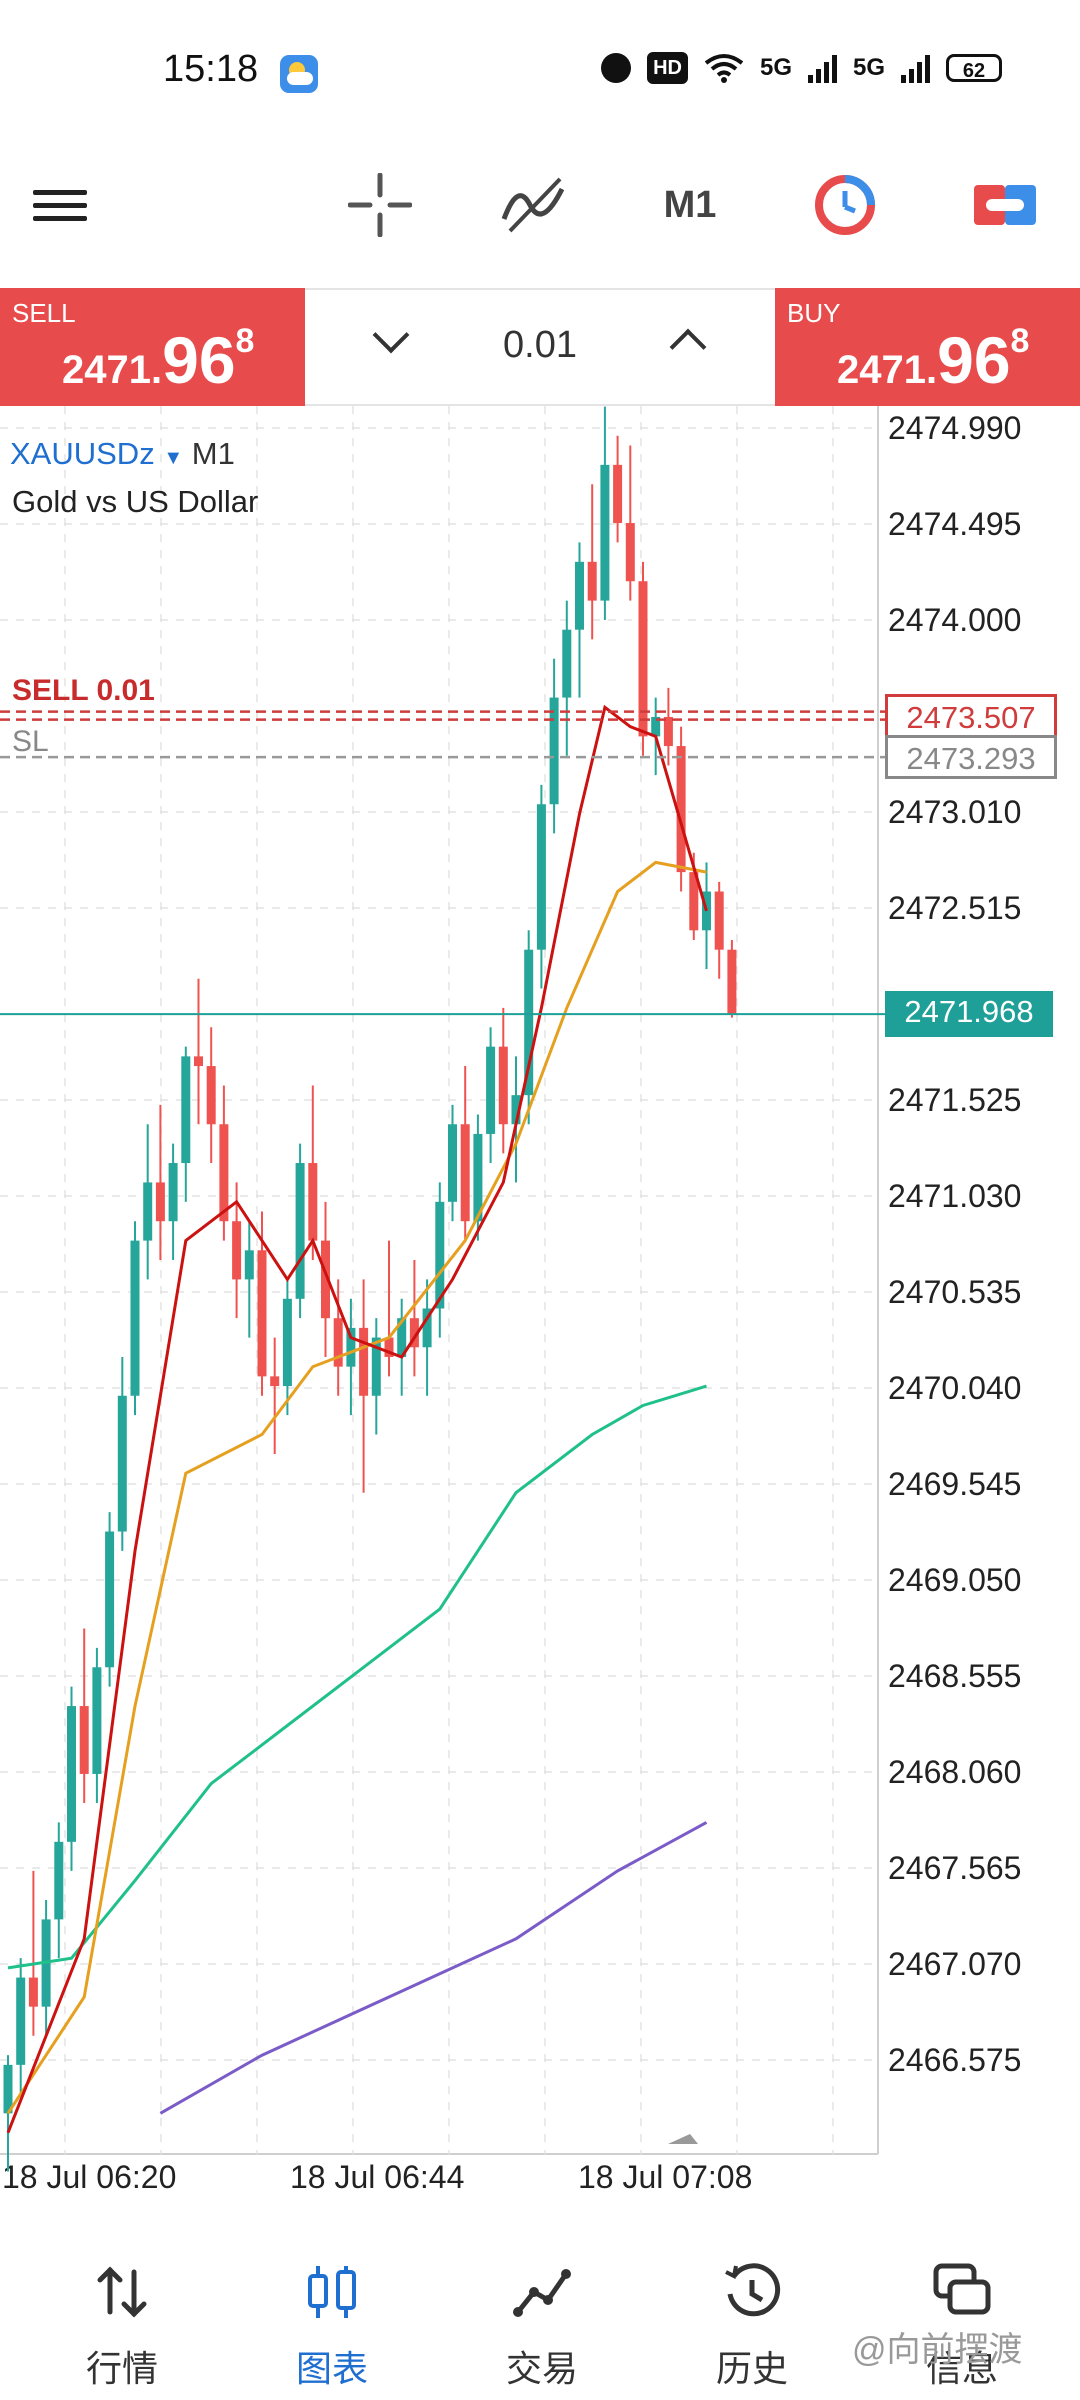  Describe the element at coordinates (954, 1292) in the screenshot. I see `price-tick-label: 2470.535` at that location.